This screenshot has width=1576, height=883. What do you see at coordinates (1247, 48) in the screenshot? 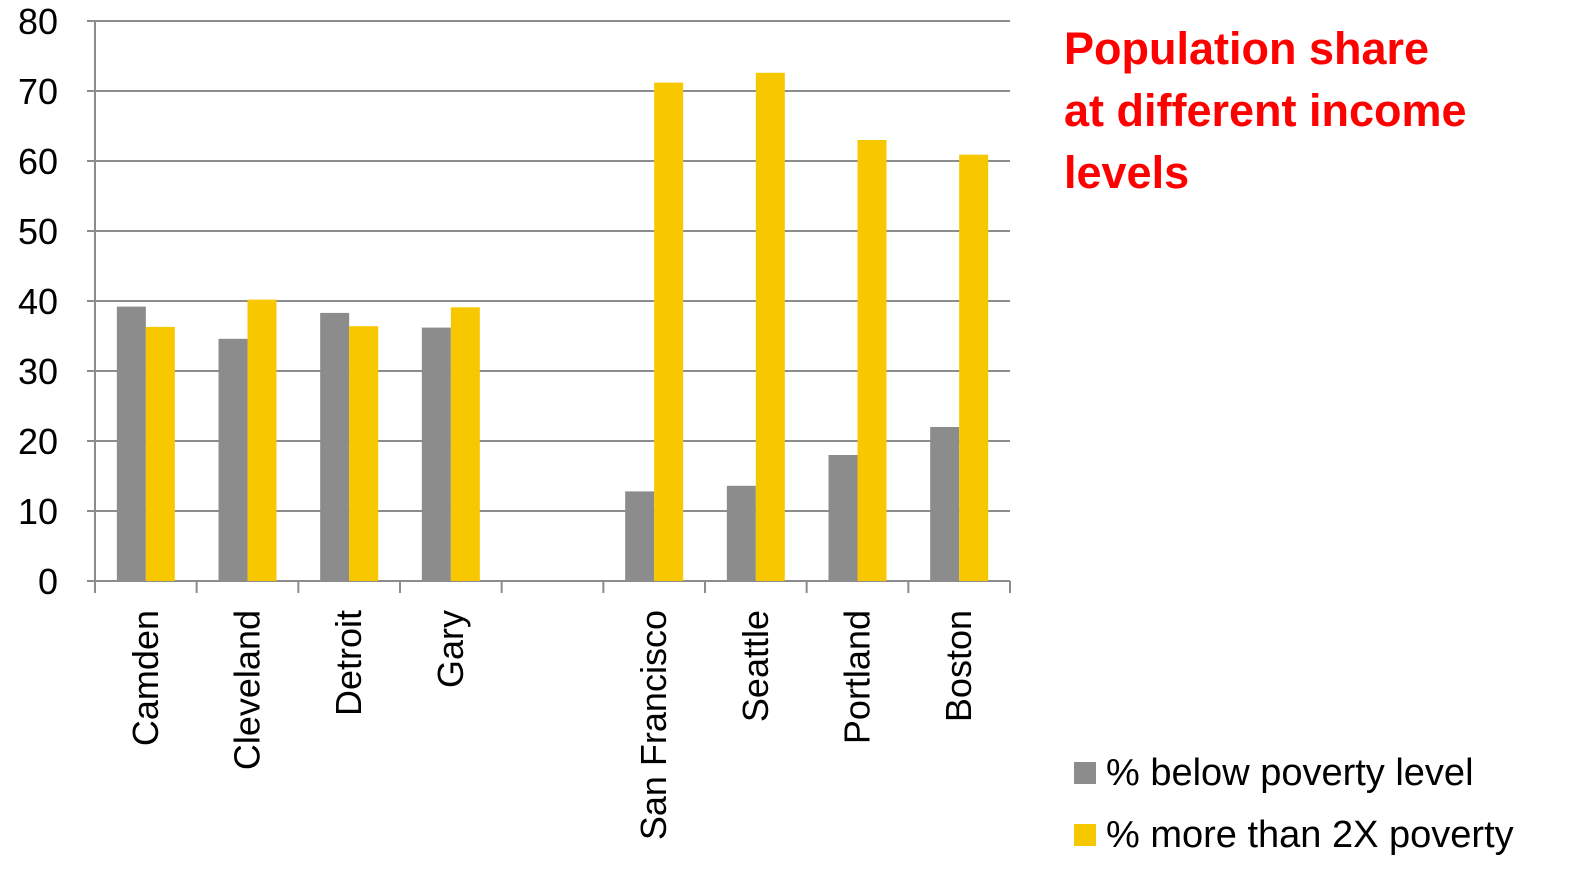
I see `title-line-1: Population share` at bounding box center [1247, 48].